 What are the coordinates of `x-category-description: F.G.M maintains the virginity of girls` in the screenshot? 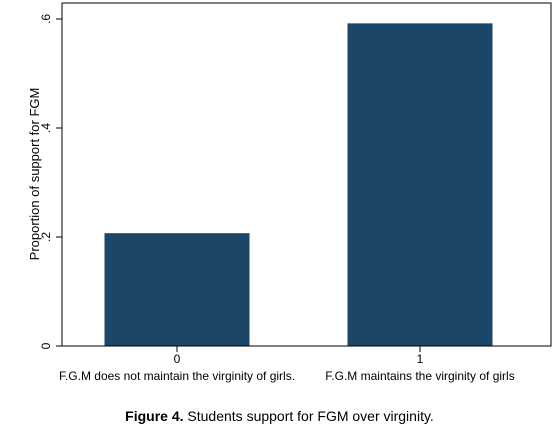 It's located at (419, 376).